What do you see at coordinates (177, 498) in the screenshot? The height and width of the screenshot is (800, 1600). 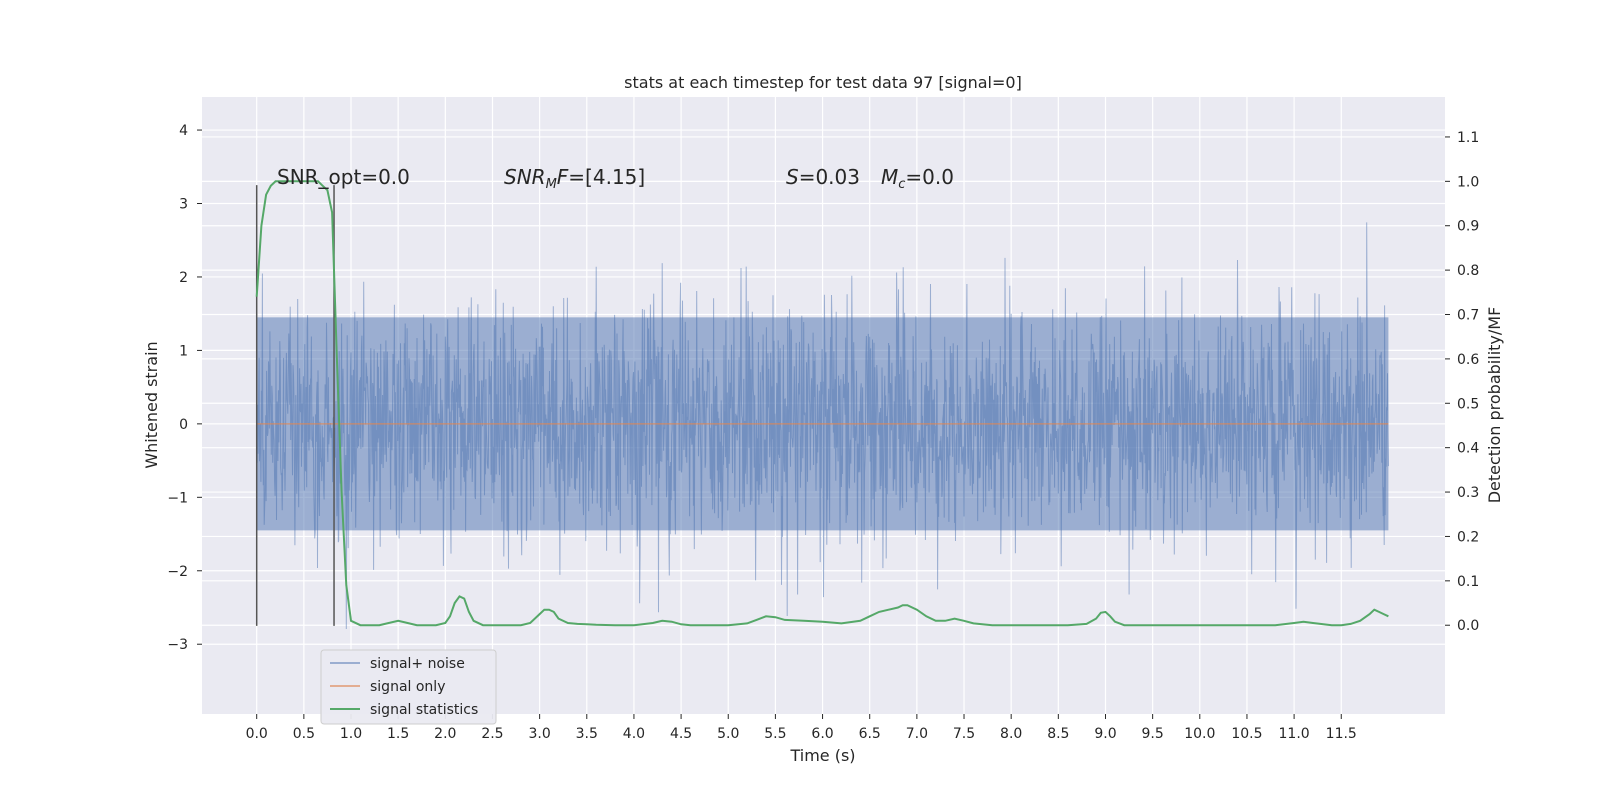 I see `y-tick-label-left: −1` at bounding box center [177, 498].